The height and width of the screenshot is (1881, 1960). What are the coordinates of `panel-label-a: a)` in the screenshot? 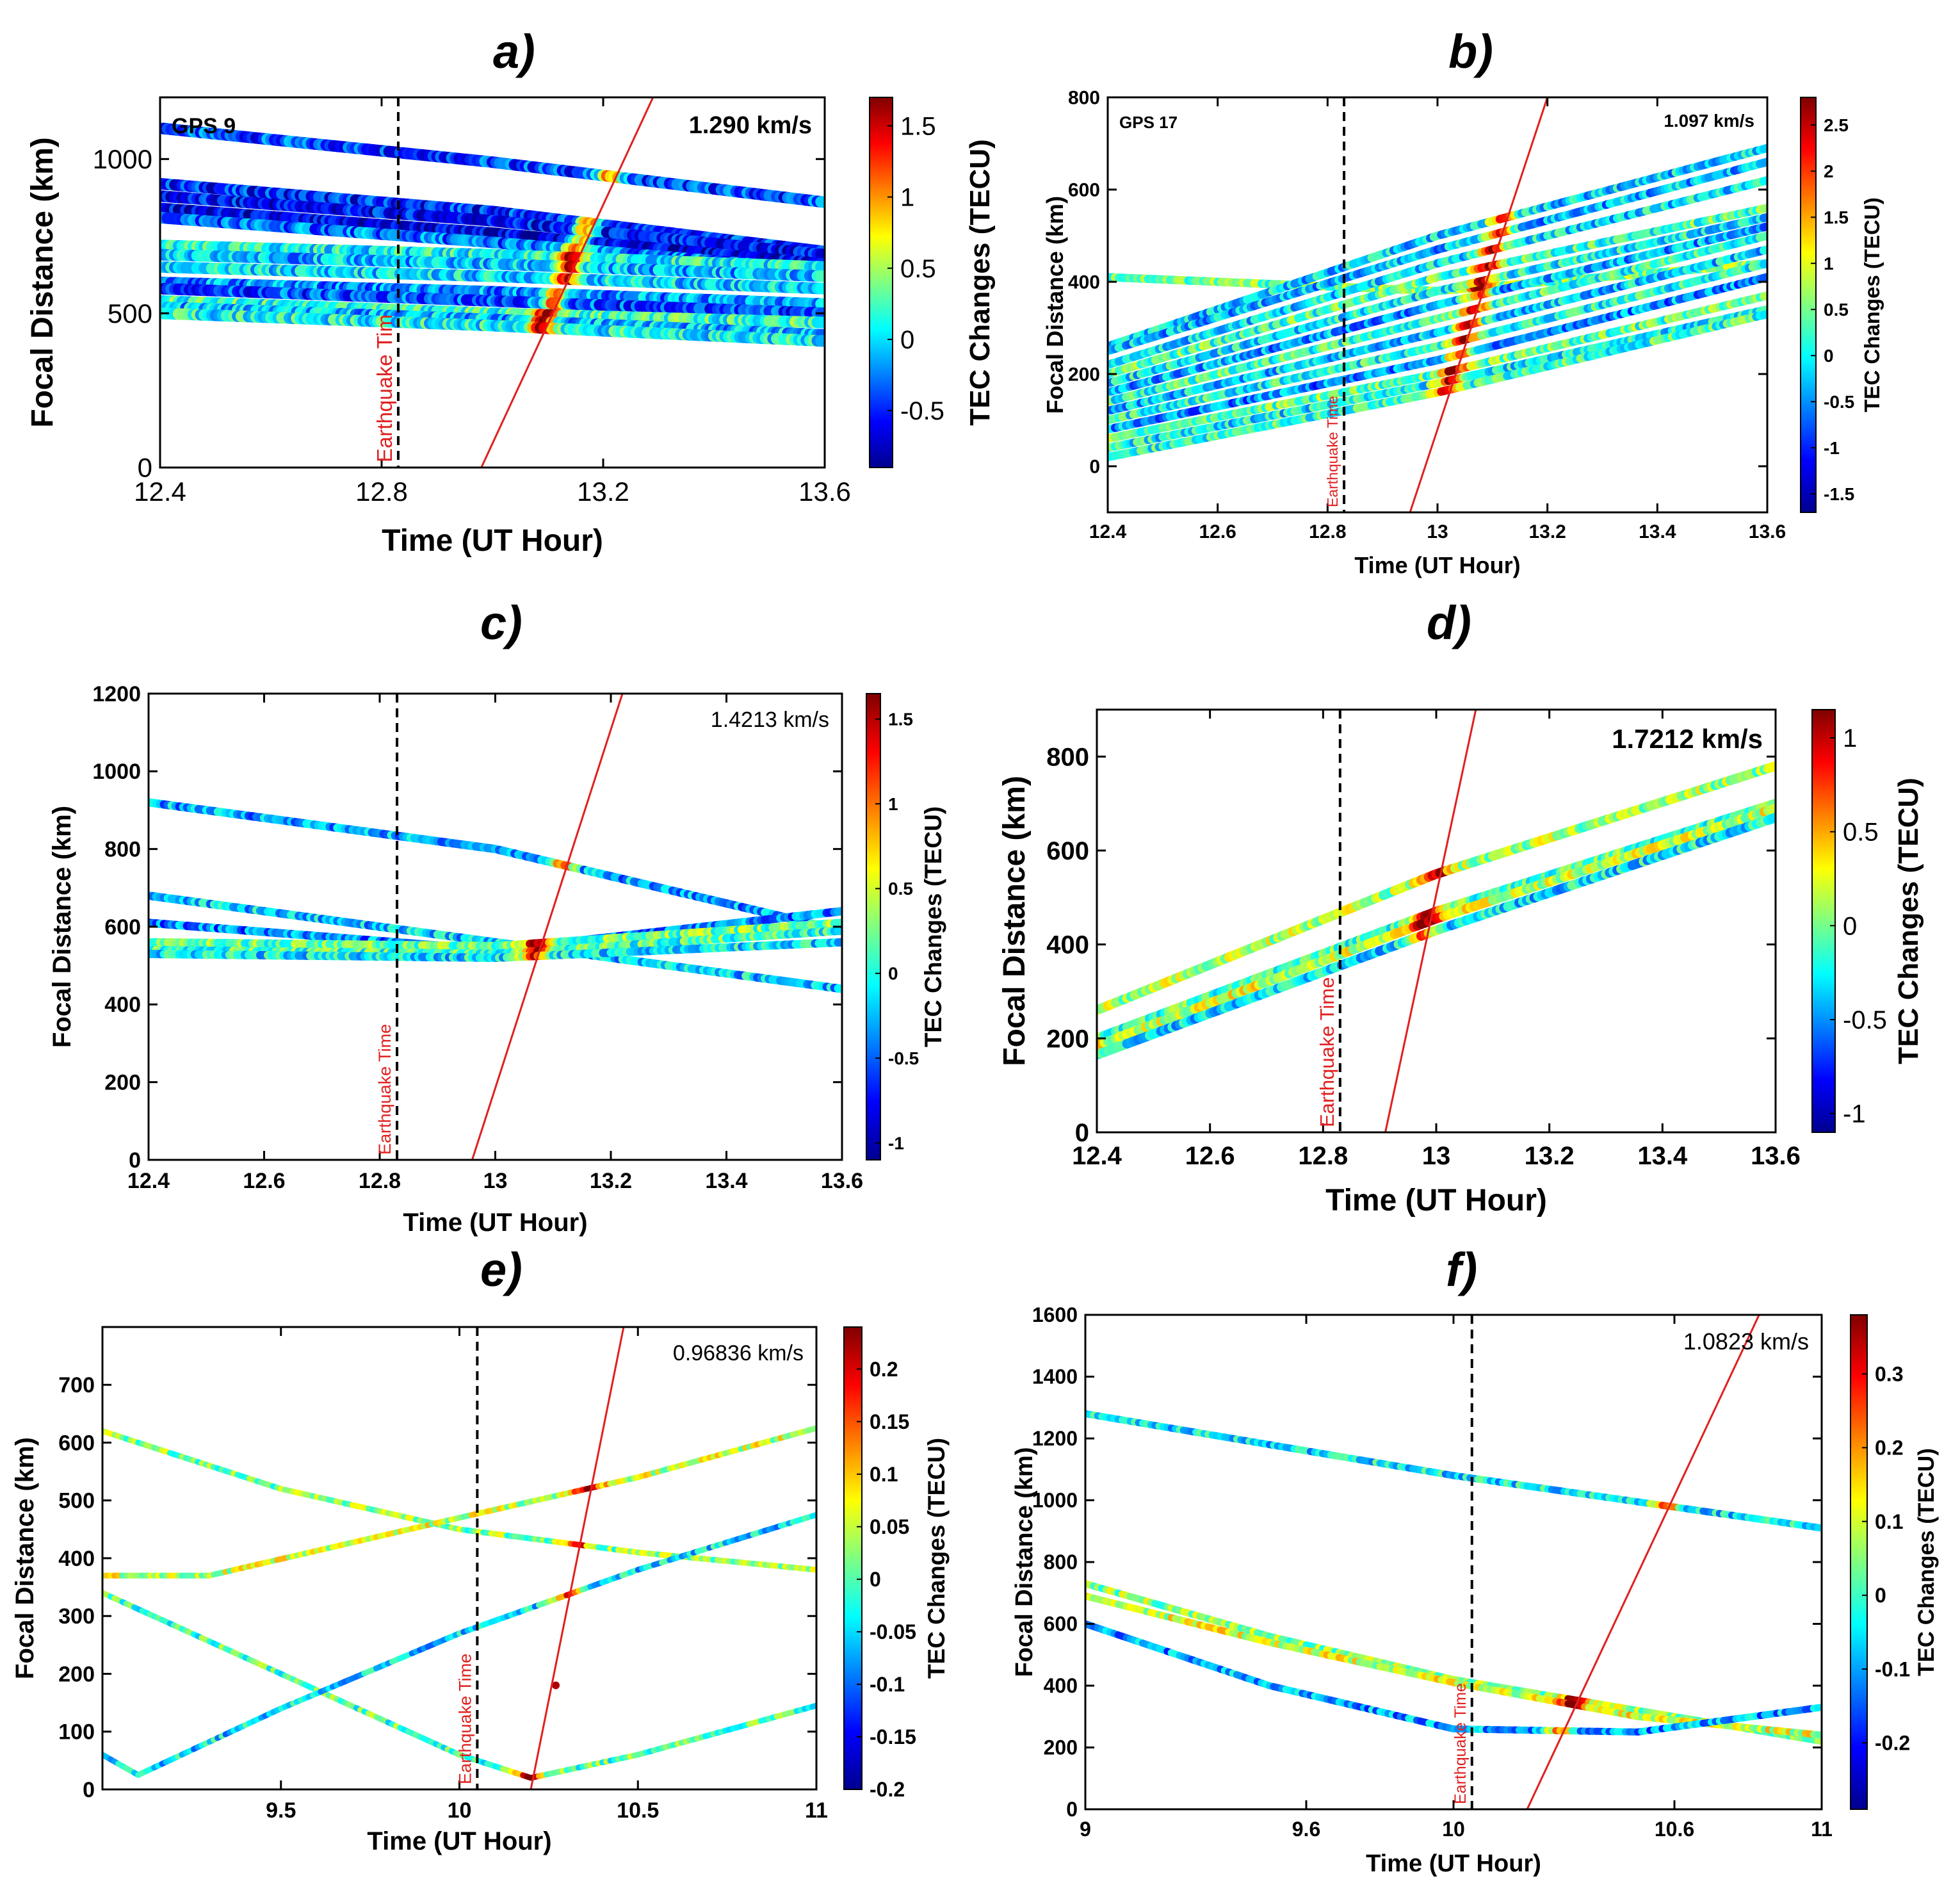 It's located at (514, 51).